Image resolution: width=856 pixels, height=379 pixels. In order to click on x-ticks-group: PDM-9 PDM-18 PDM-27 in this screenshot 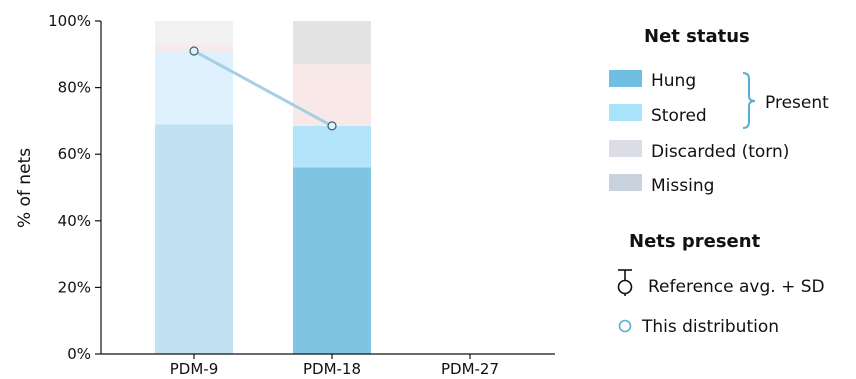, I will do `click(334, 366)`.